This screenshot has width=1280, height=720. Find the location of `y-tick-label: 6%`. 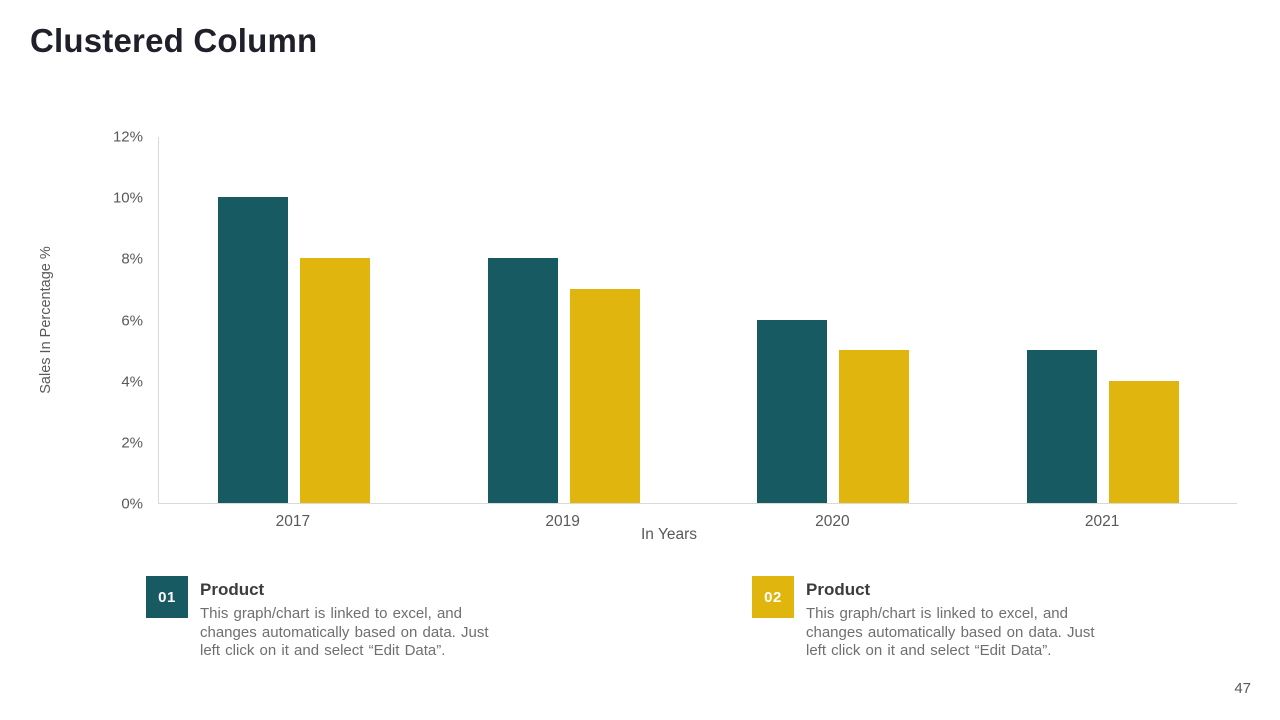

y-tick-label: 6% is located at coordinates (132, 320).